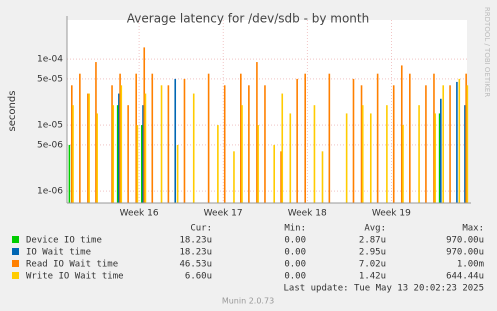 The width and height of the screenshot is (497, 311). What do you see at coordinates (50, 79) in the screenshot?
I see `y-tick-label: 5e-05` at bounding box center [50, 79].